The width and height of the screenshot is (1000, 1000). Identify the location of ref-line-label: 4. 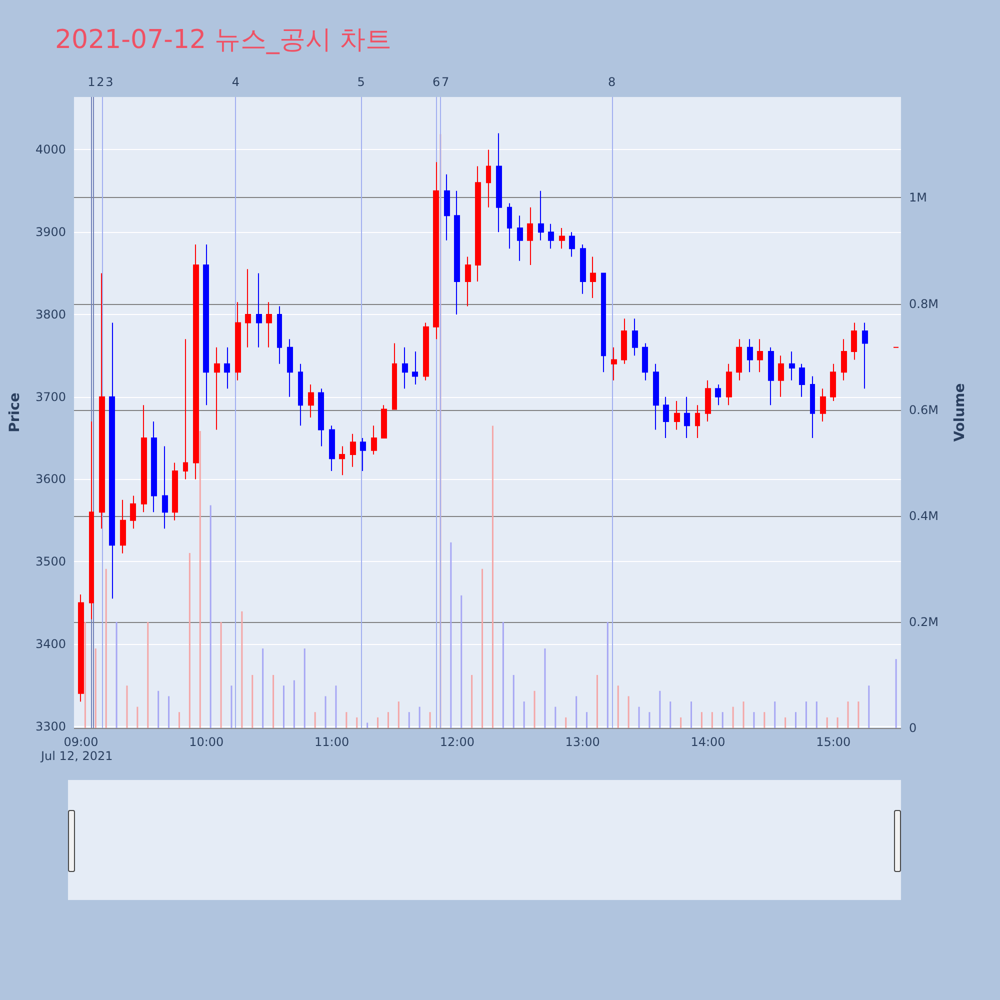
(236, 82).